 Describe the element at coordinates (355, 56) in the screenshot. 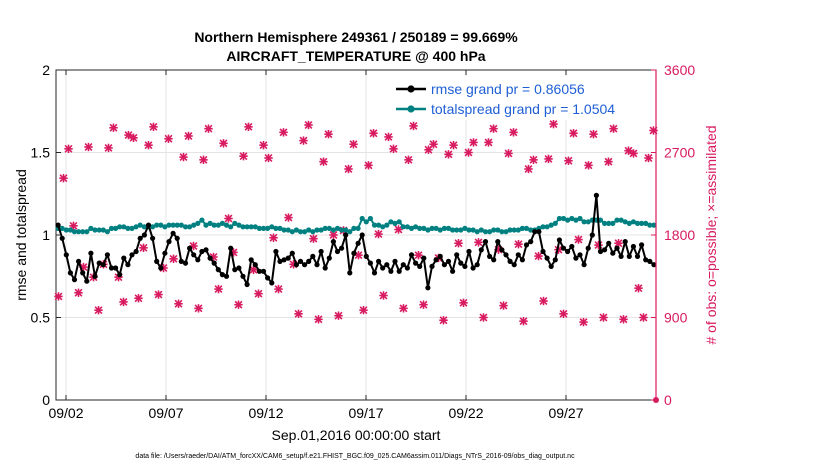

I see `chart-title-line2: AIRCRAFT_TEMPERATURE @ 400 hPa` at that location.